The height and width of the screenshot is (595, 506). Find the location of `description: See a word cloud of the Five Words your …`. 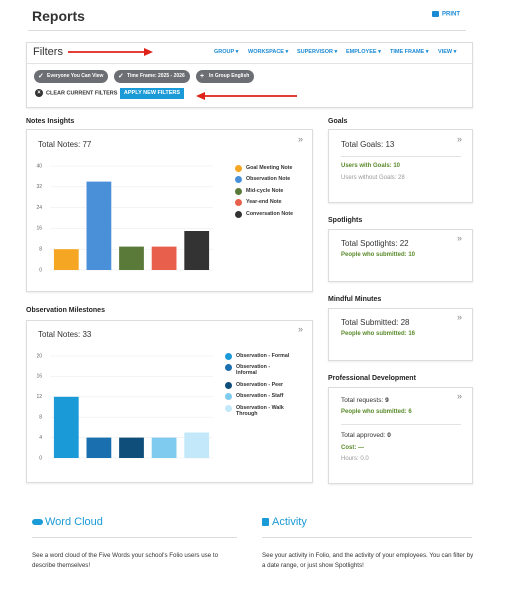

description: See a word cloud of the Five Words your … is located at coordinates (125, 560).